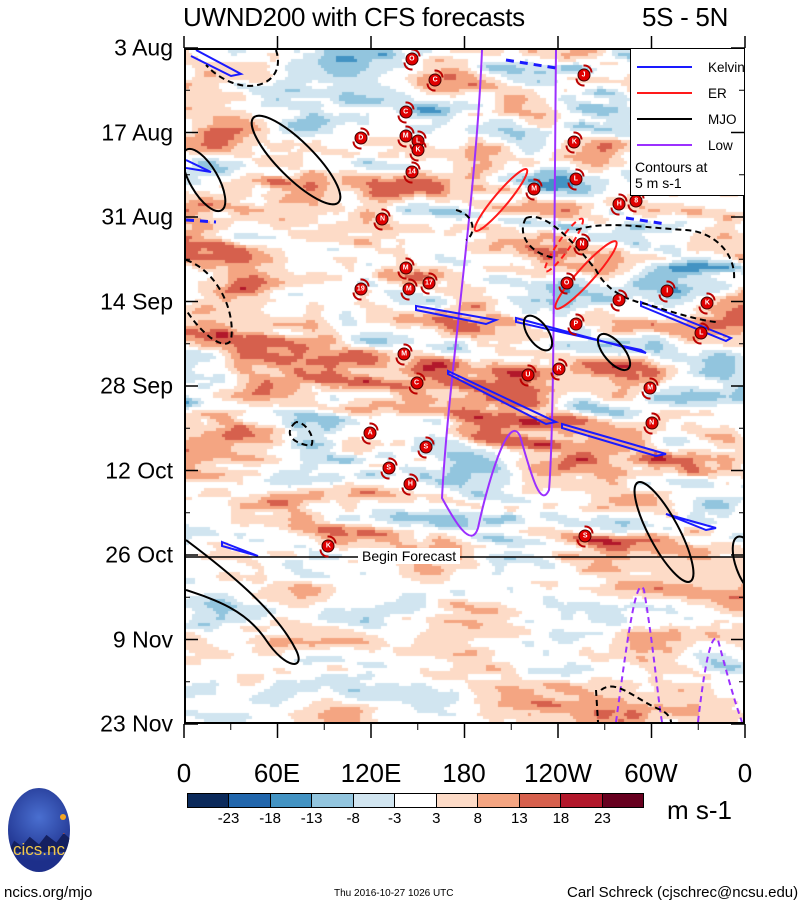  I want to click on tropical-cyclone-marker: 17, so click(429, 283).